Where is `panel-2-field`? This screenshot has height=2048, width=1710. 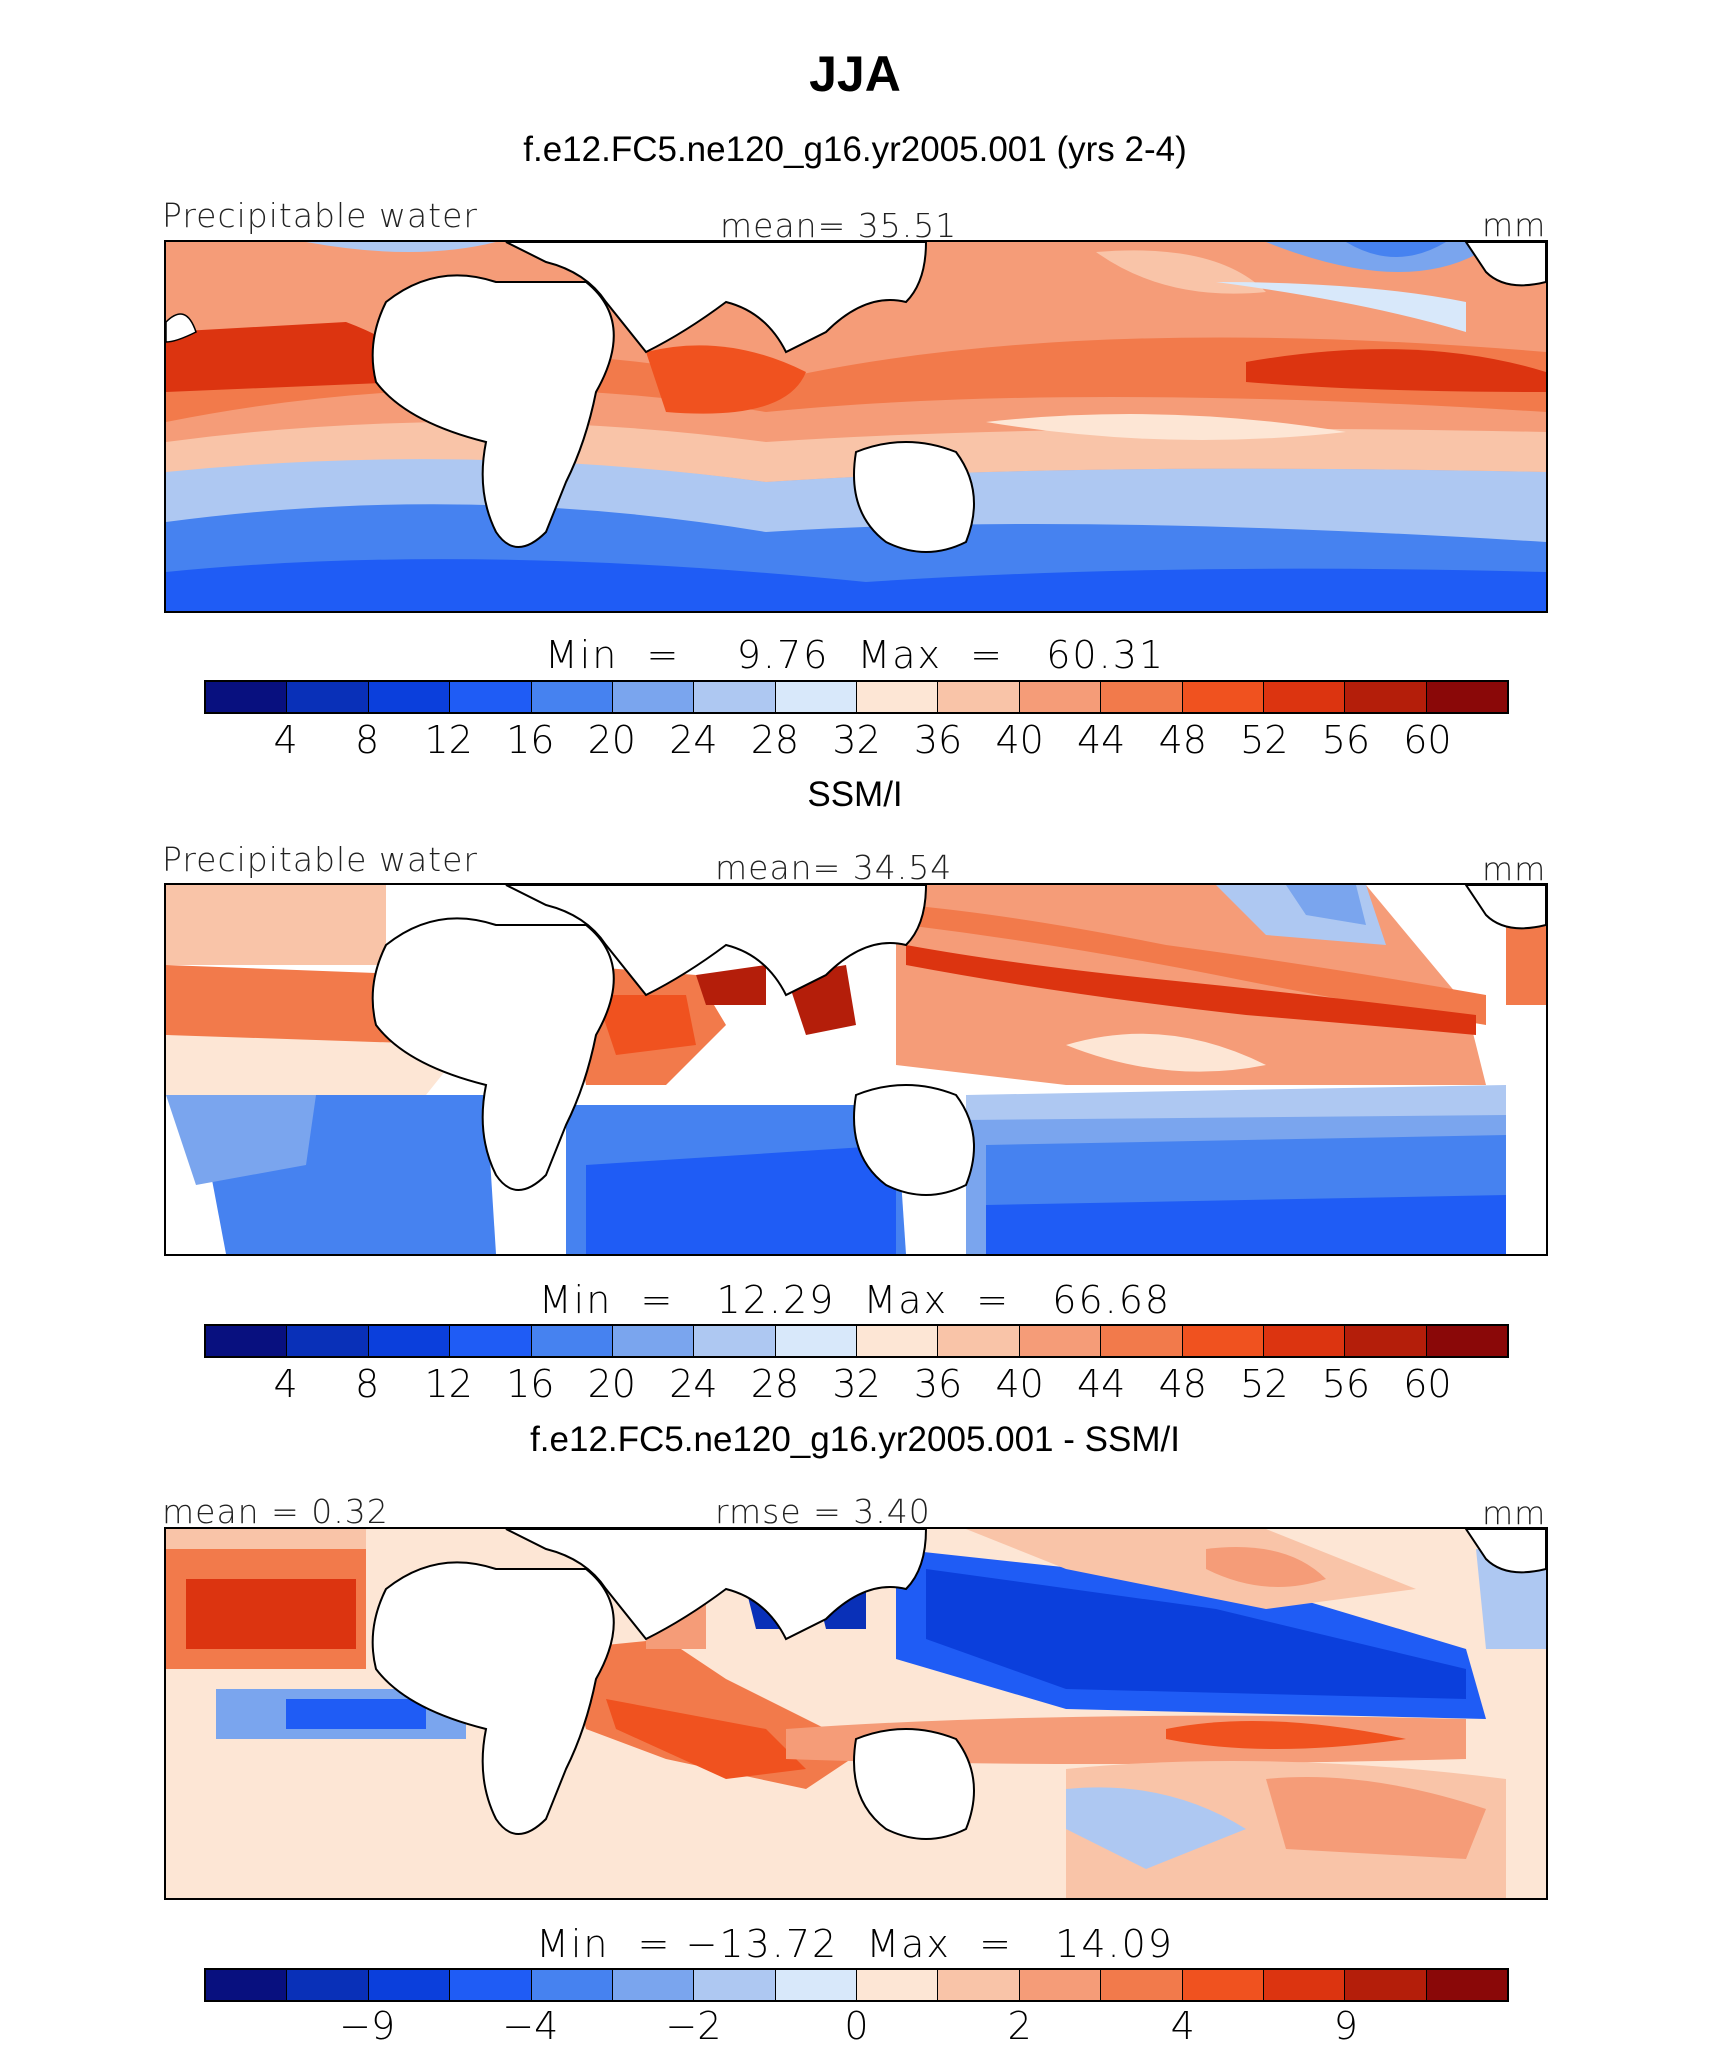
panel-2-field is located at coordinates (856, 1069).